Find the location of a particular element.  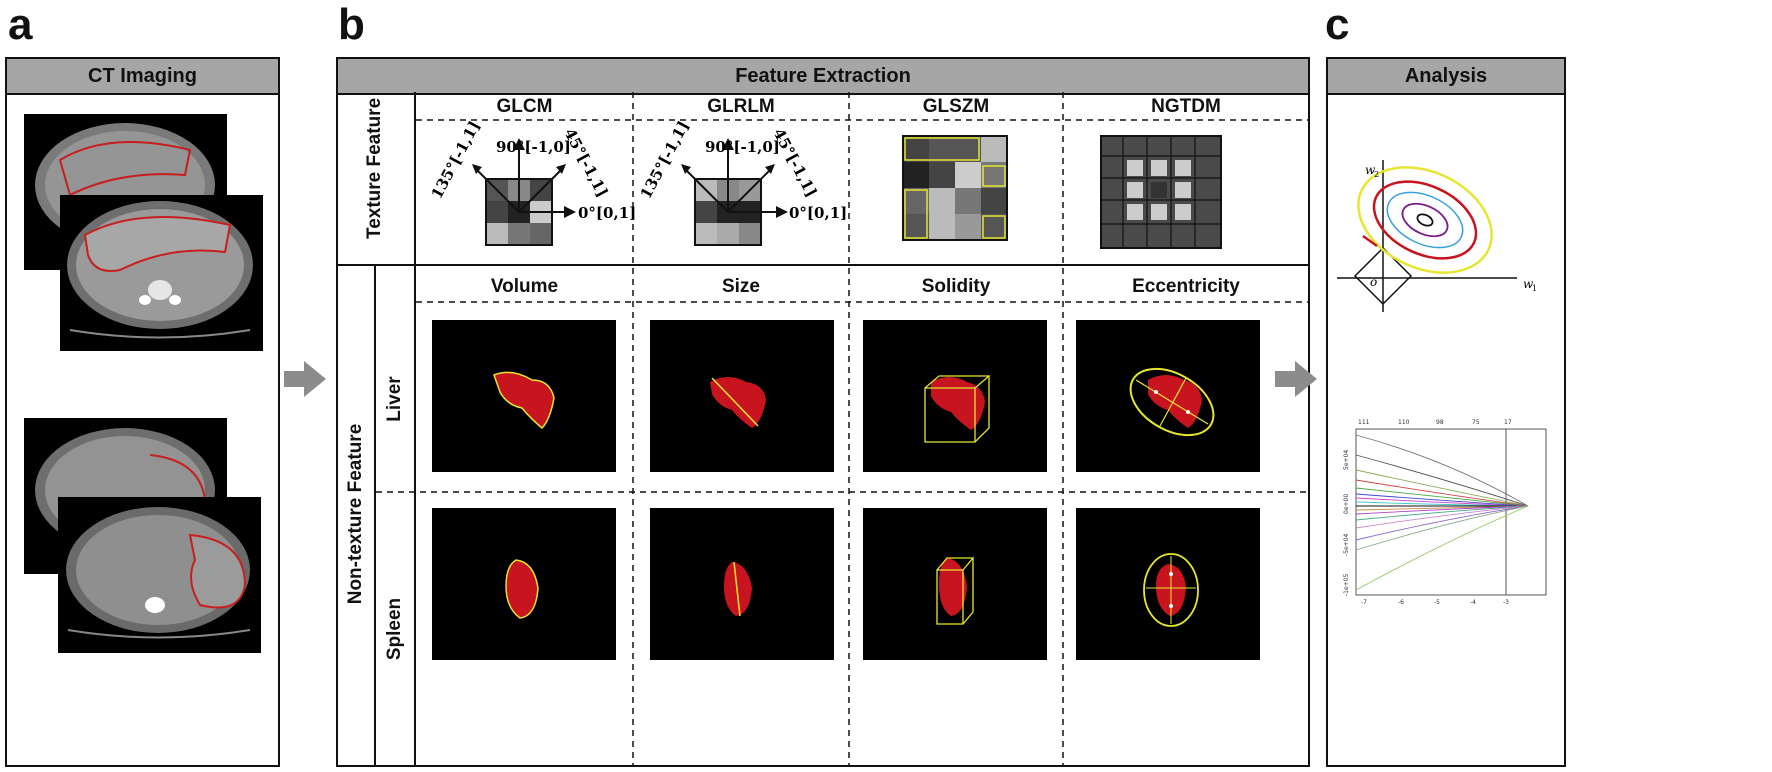

axis-w2-subscript: 2 is located at coordinates (1376, 174).